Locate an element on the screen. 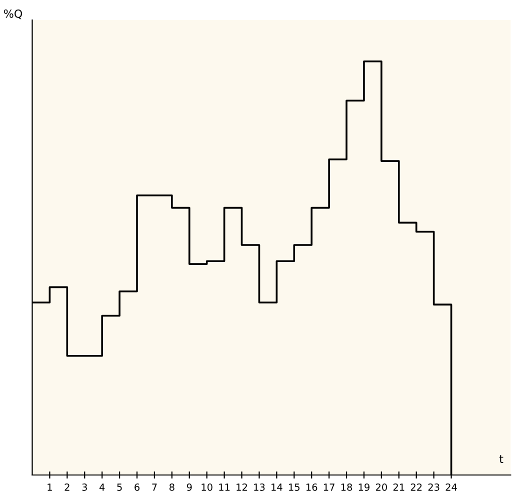  x-tick-label: 17 is located at coordinates (329, 487).